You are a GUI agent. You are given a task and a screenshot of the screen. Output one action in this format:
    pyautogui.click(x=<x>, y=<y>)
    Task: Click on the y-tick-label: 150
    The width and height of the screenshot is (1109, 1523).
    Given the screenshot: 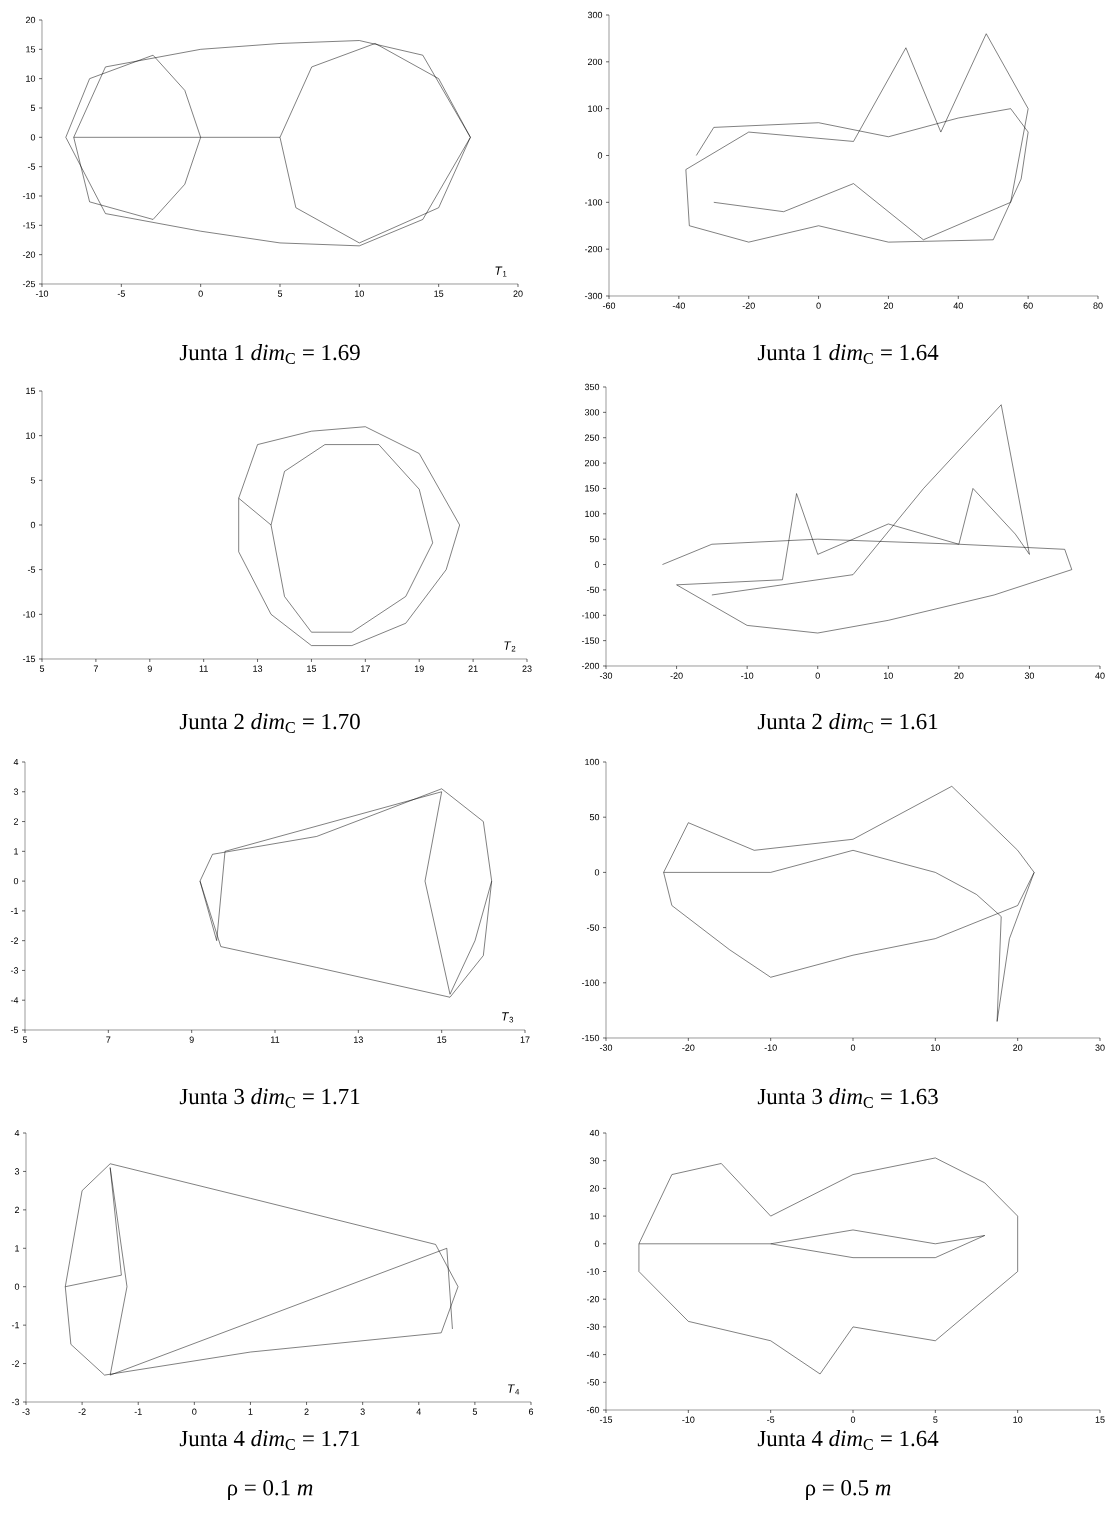 What is the action you would take?
    pyautogui.click(x=592, y=488)
    